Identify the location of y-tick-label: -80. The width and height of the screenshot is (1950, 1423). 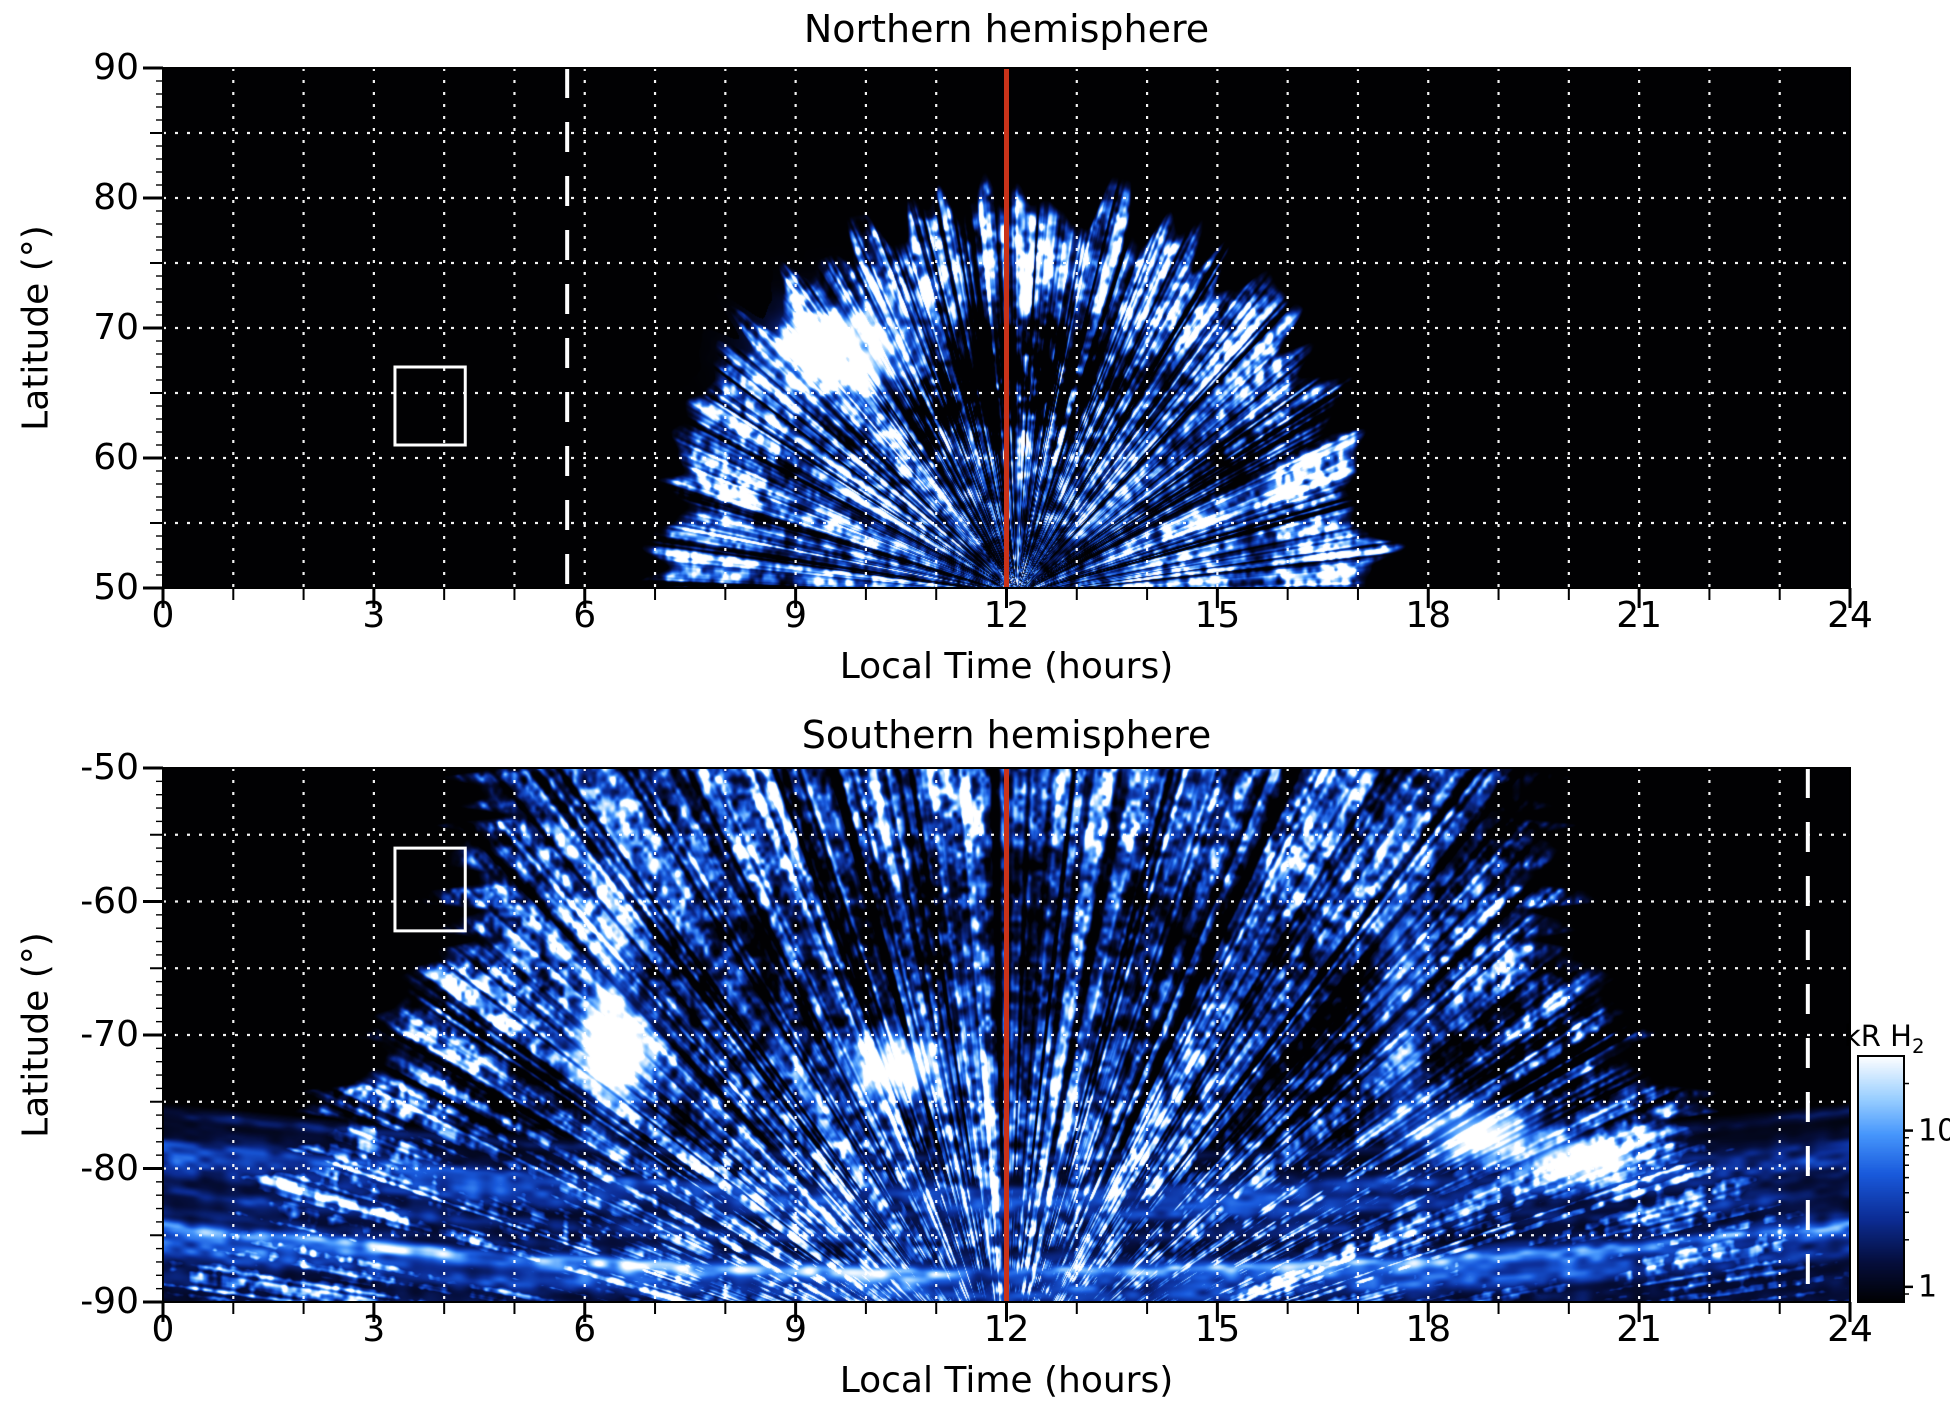
(109, 1168).